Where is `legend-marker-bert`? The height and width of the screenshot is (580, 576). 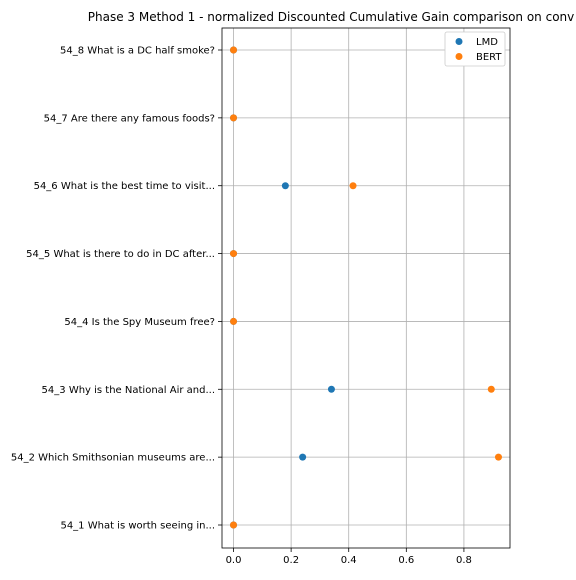 legend-marker-bert is located at coordinates (459, 56).